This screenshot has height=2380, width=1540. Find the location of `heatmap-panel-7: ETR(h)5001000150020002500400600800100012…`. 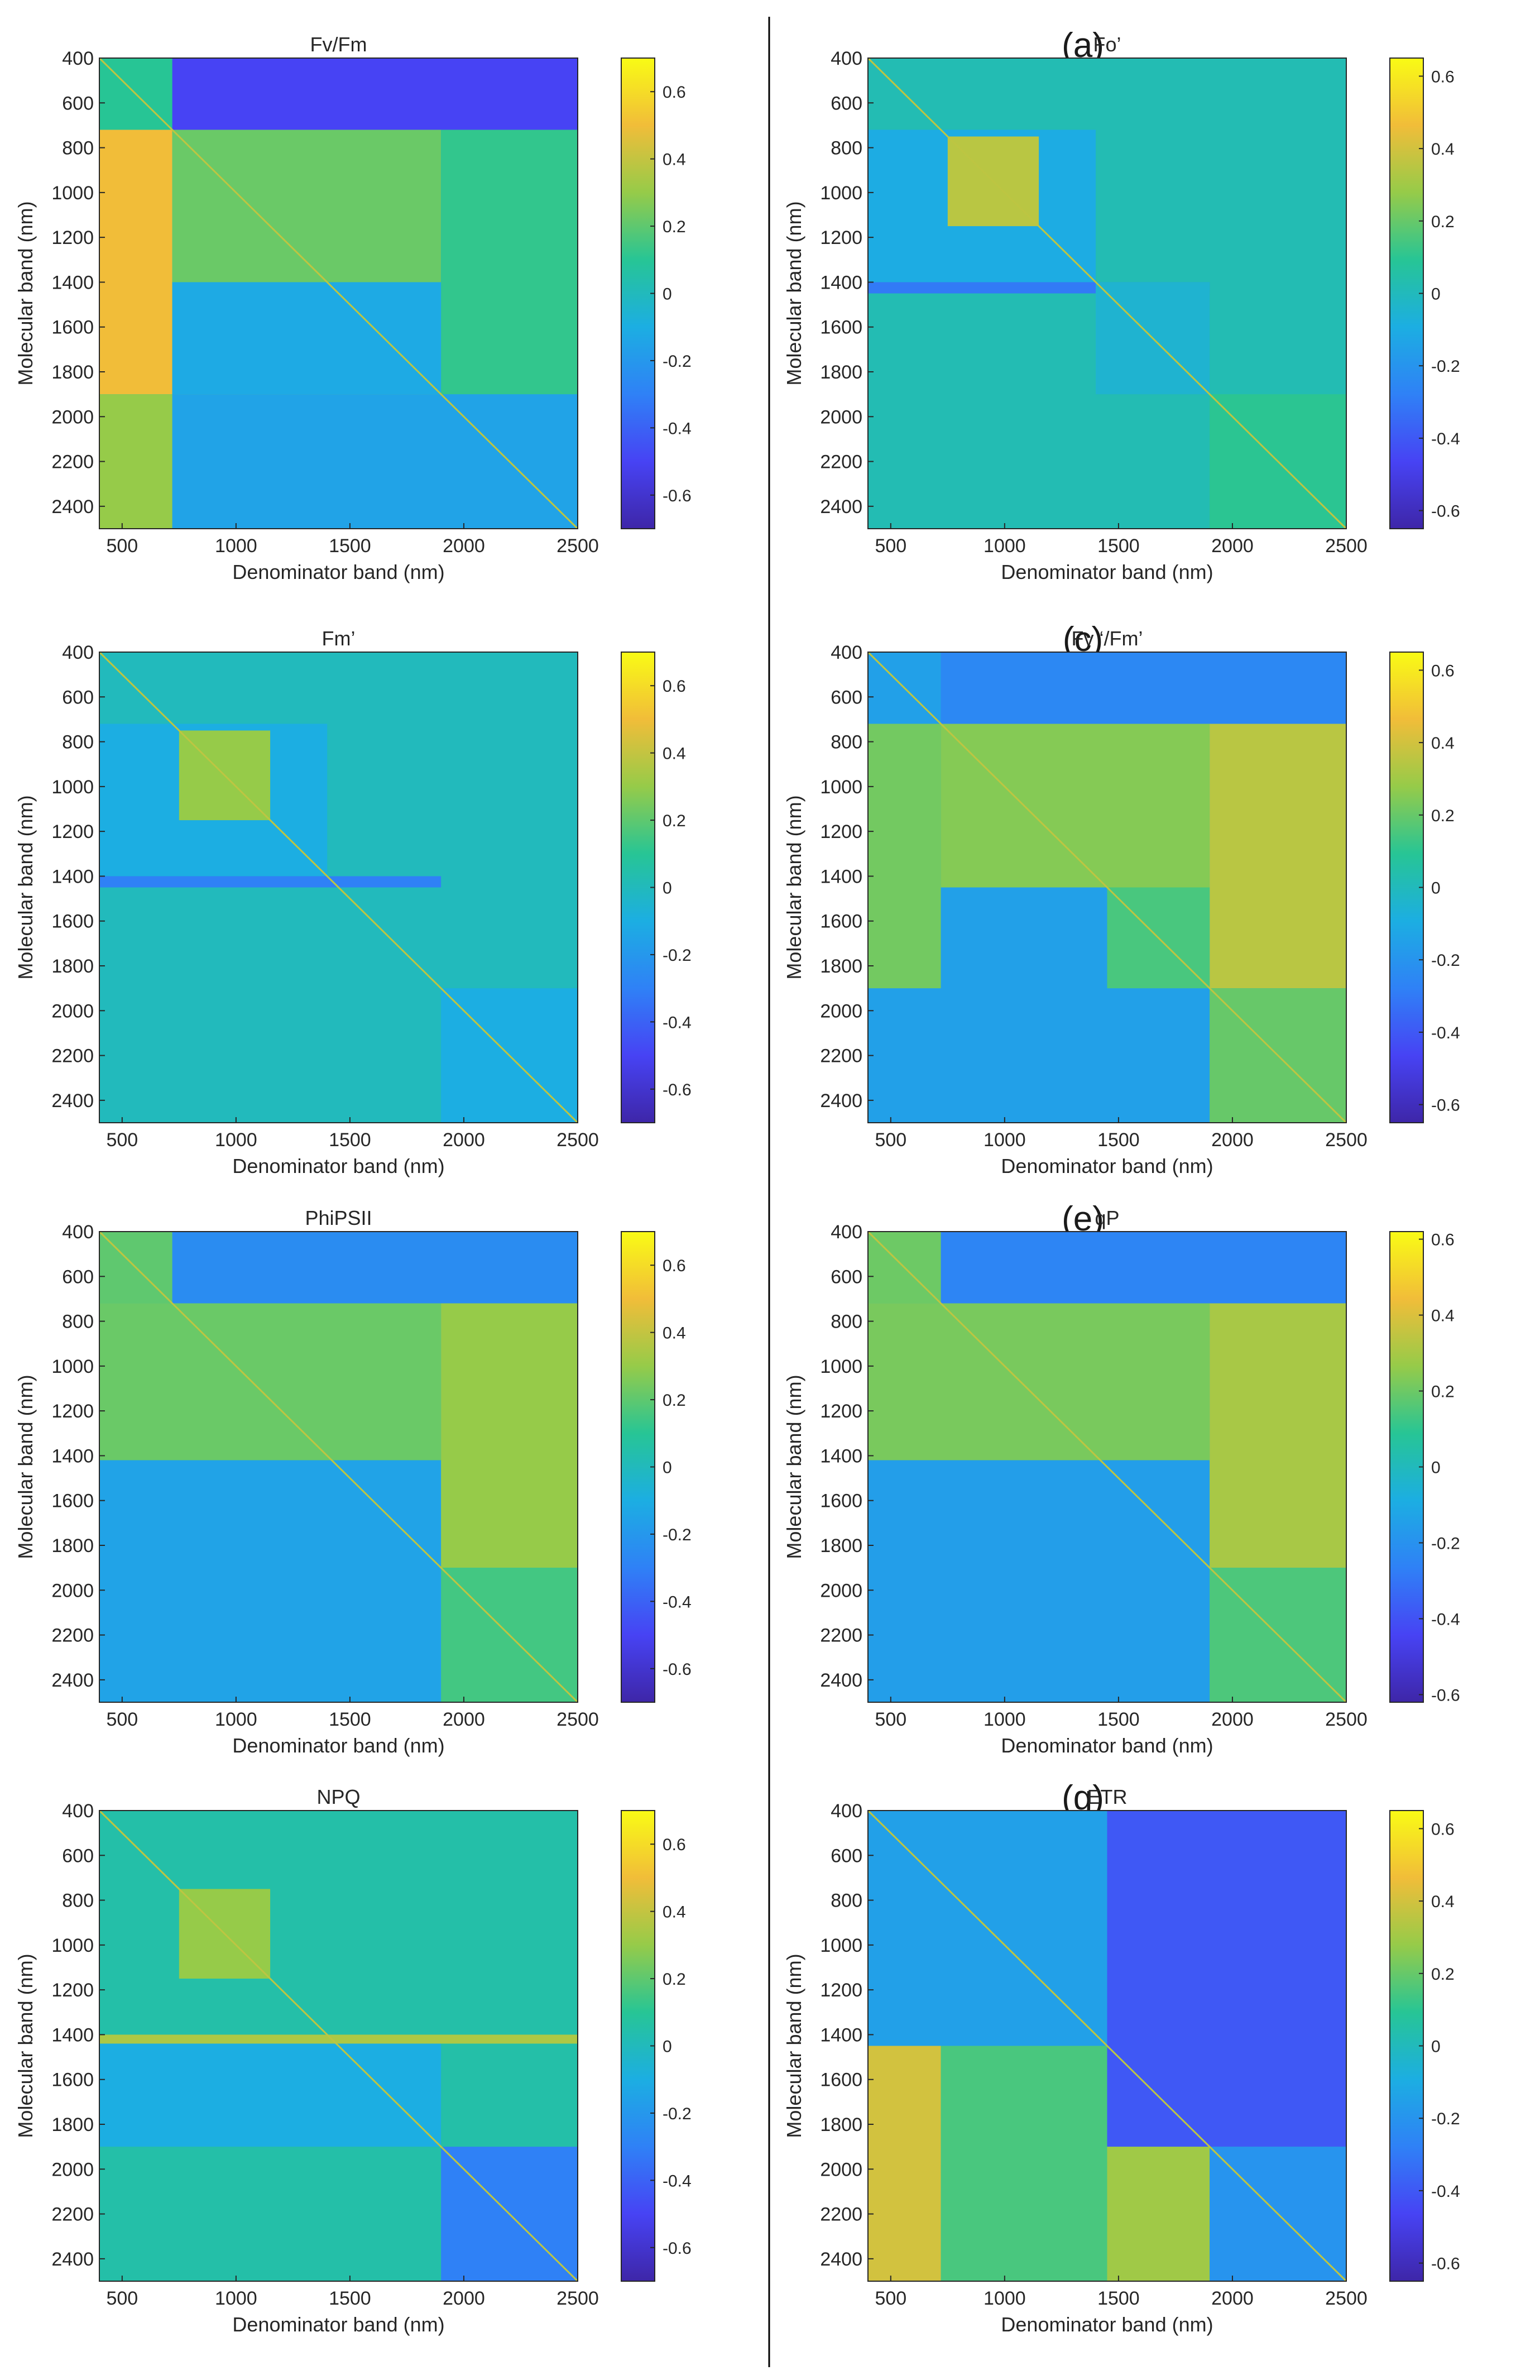

heatmap-panel-7: ETR(h)5001000150020002500400600800100012… is located at coordinates (1121, 2060).